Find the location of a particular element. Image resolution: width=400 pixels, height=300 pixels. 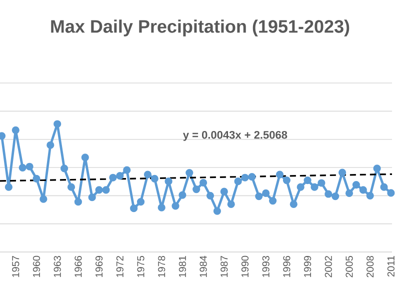

x-tick-label: 1972 is located at coordinates (120, 266).